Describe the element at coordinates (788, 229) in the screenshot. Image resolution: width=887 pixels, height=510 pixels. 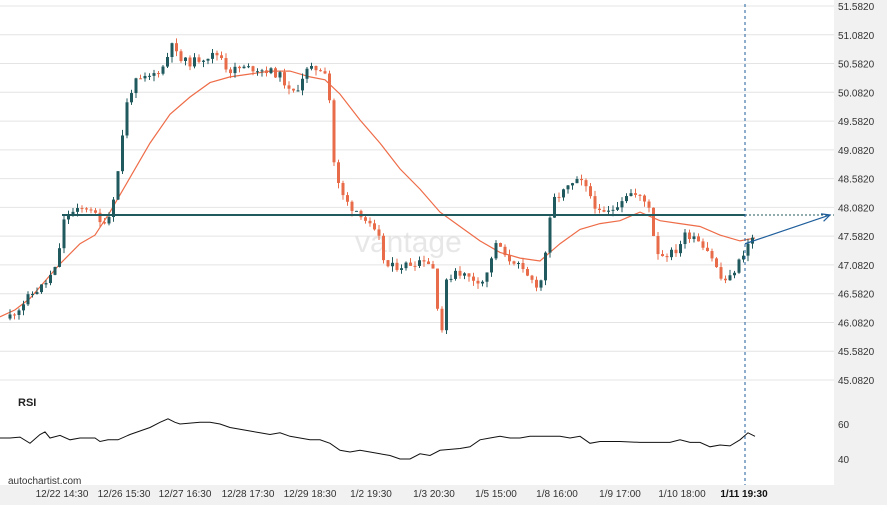
I see `forecast` at that location.